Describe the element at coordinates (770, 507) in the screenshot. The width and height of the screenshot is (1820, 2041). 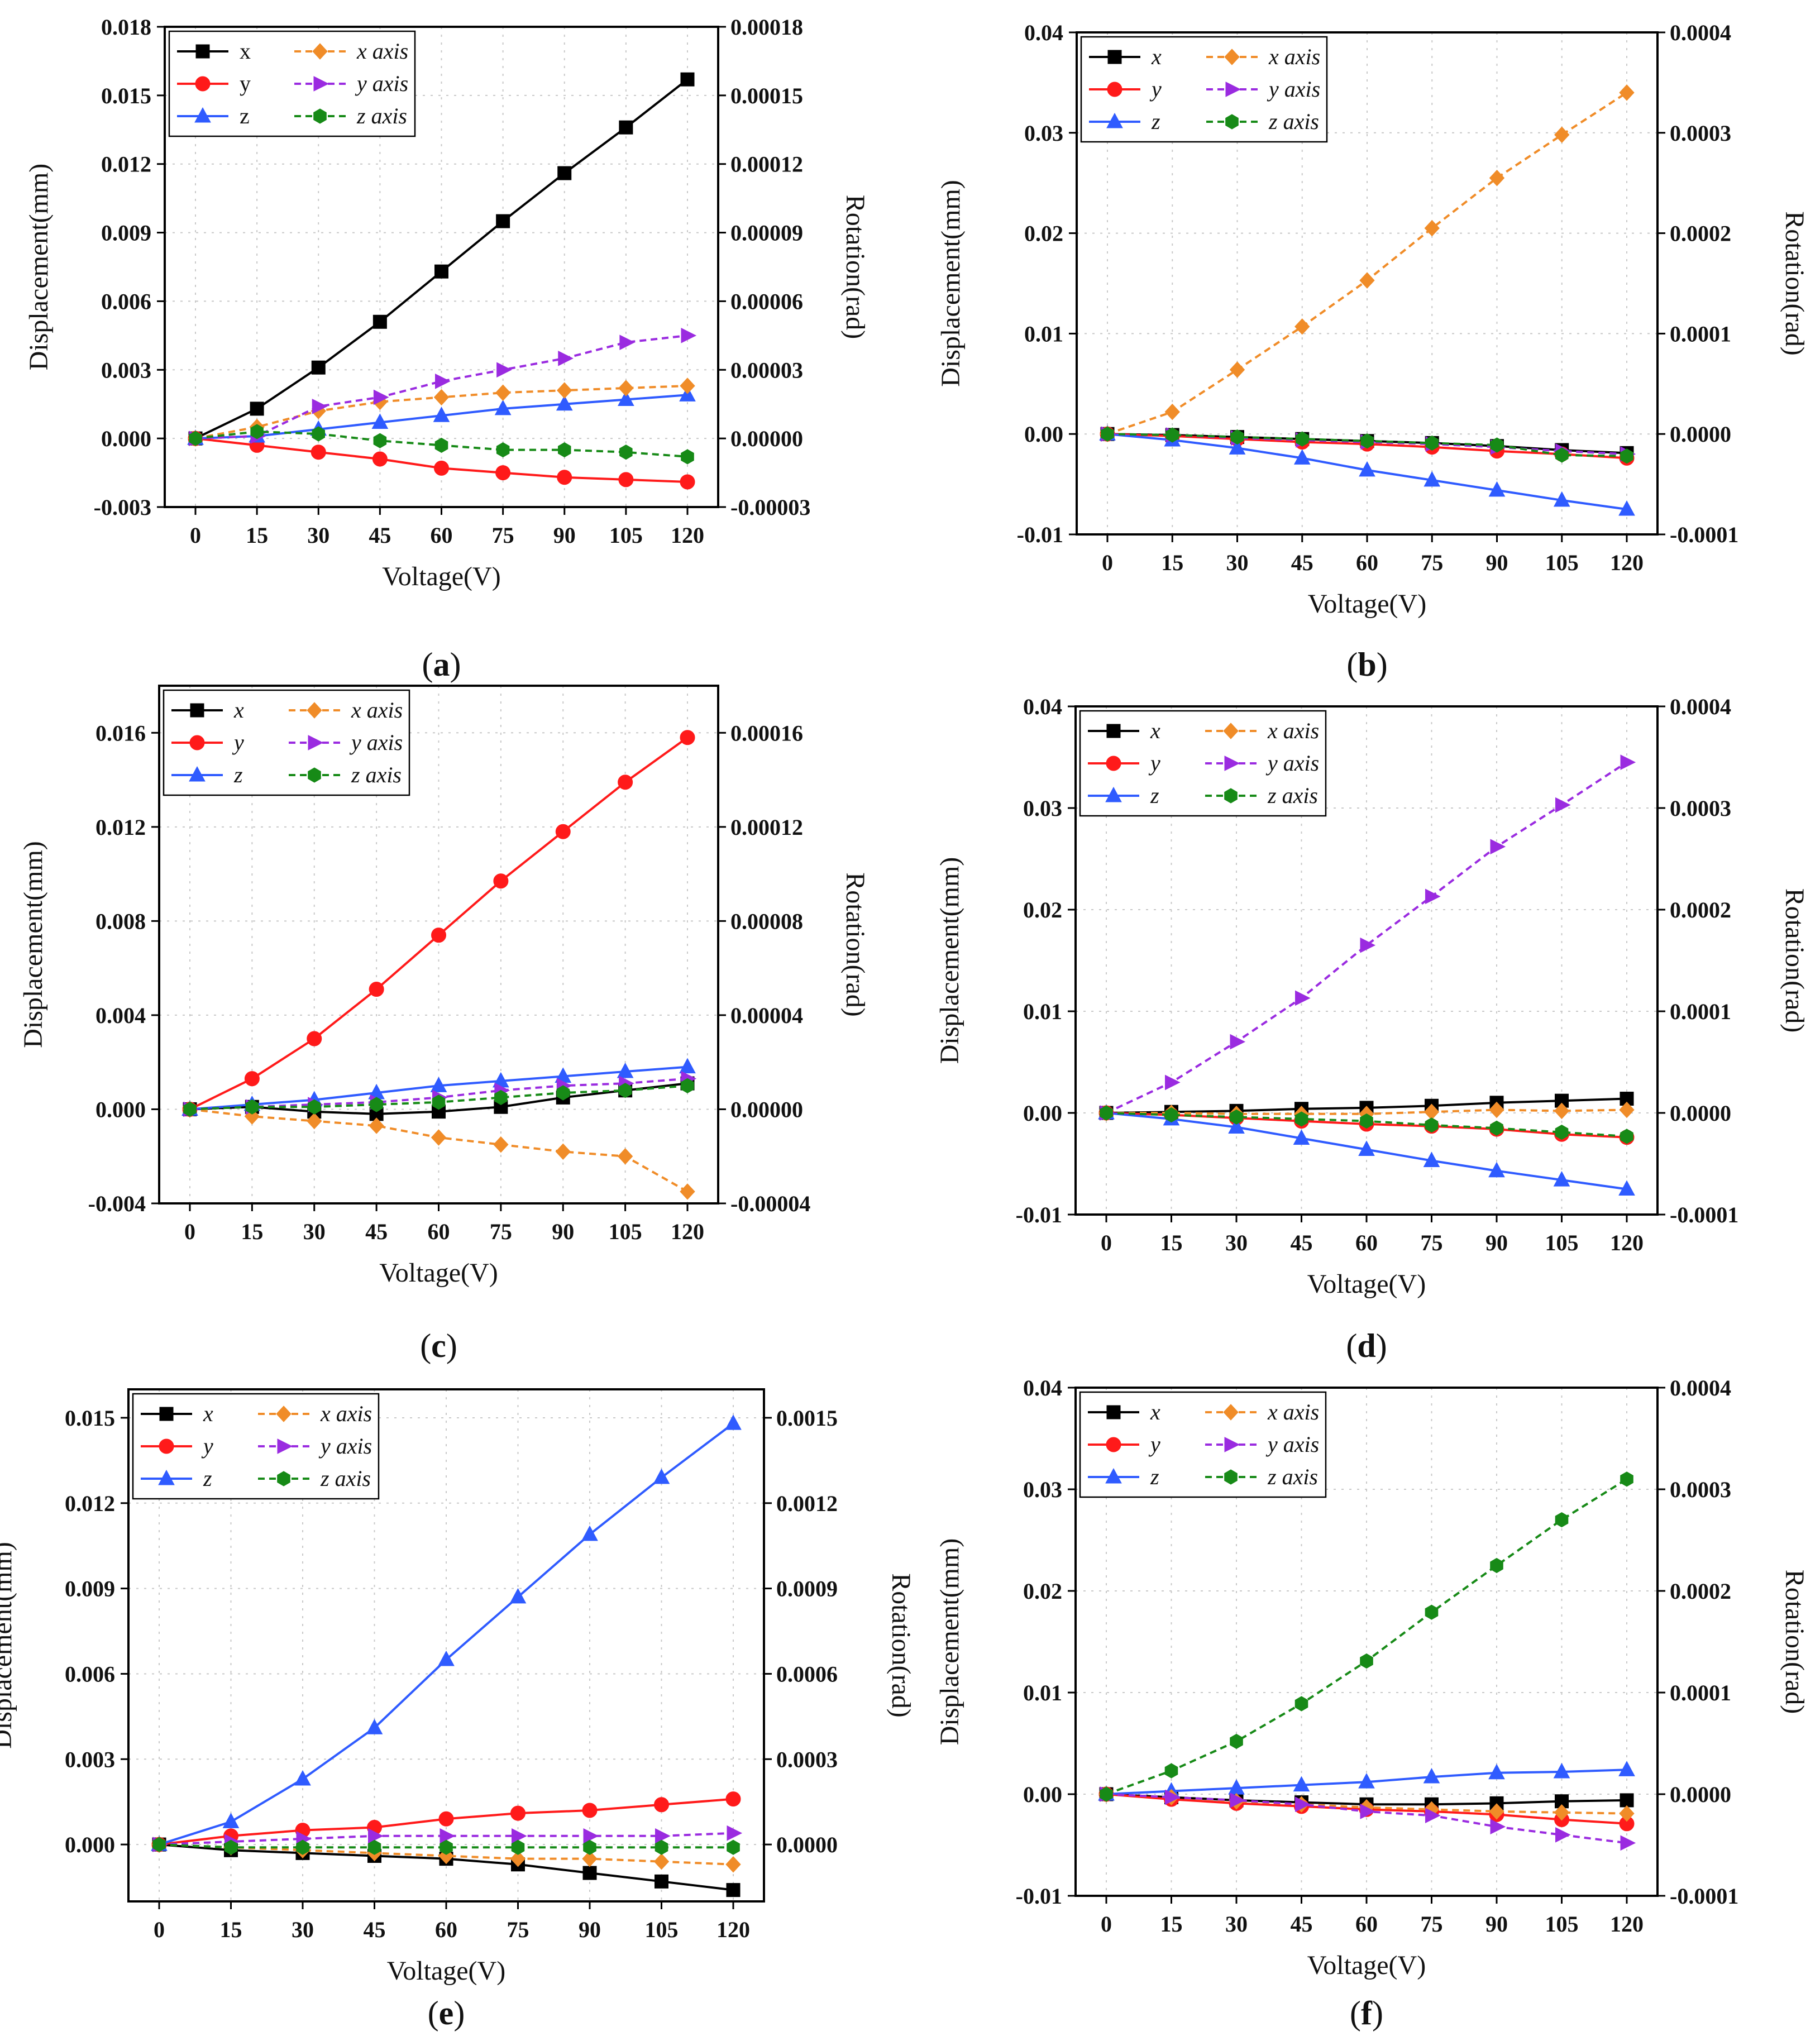
I see `y2-tick-label: -0.00003` at that location.